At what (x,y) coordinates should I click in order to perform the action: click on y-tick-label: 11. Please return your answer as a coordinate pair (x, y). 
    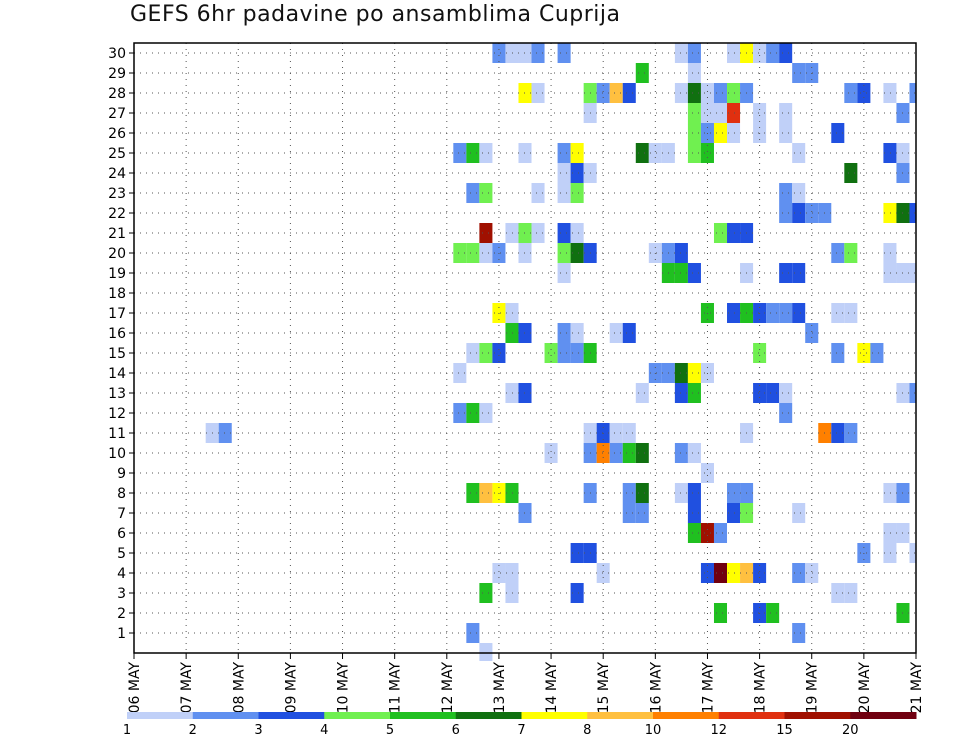
    Looking at the image, I should click on (117, 434).